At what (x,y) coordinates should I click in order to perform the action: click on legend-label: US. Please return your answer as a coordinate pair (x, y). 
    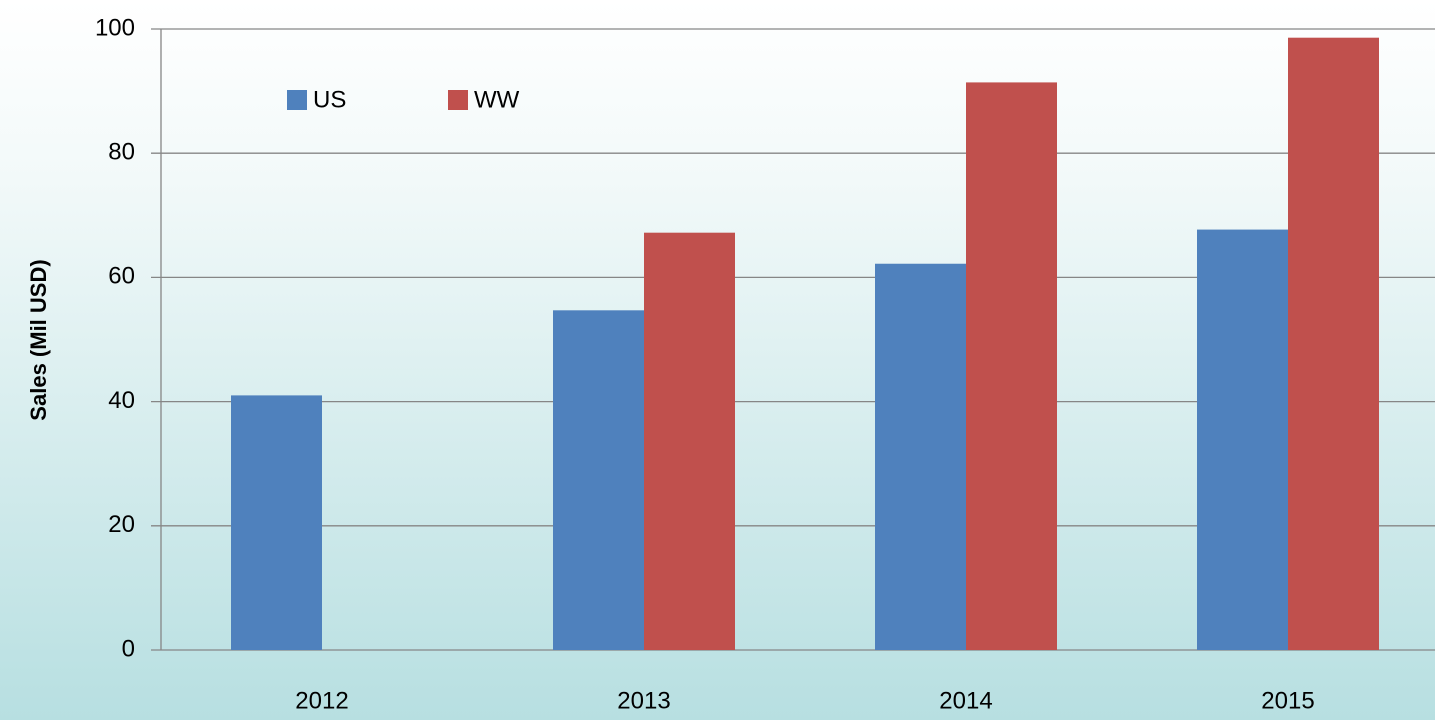
    Looking at the image, I should click on (329, 99).